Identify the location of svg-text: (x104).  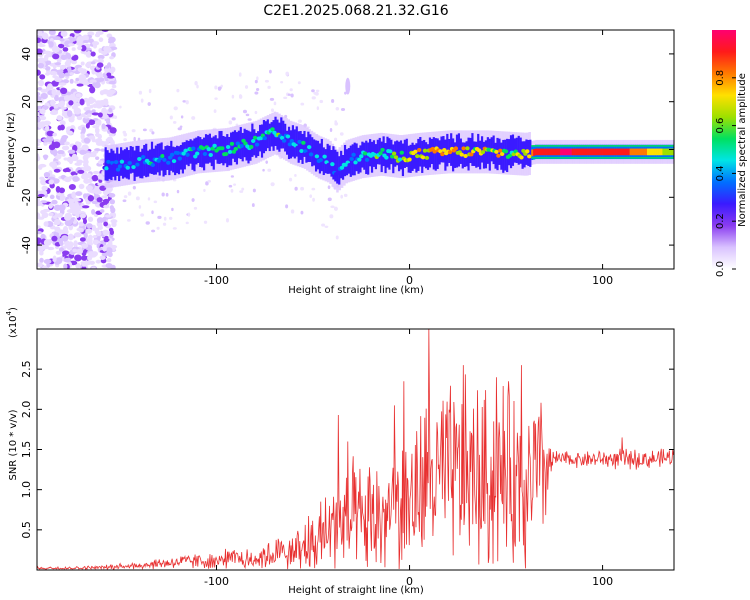
(12, 322).